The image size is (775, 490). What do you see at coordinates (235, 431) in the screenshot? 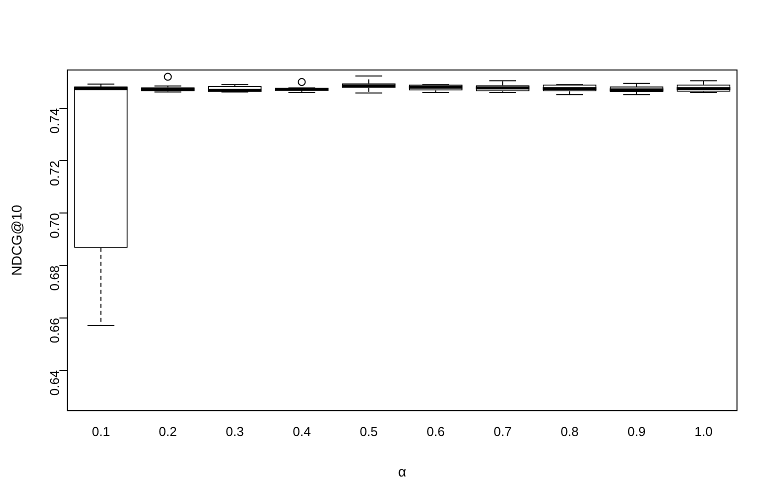
I see `x-tick-label: 0.3` at bounding box center [235, 431].